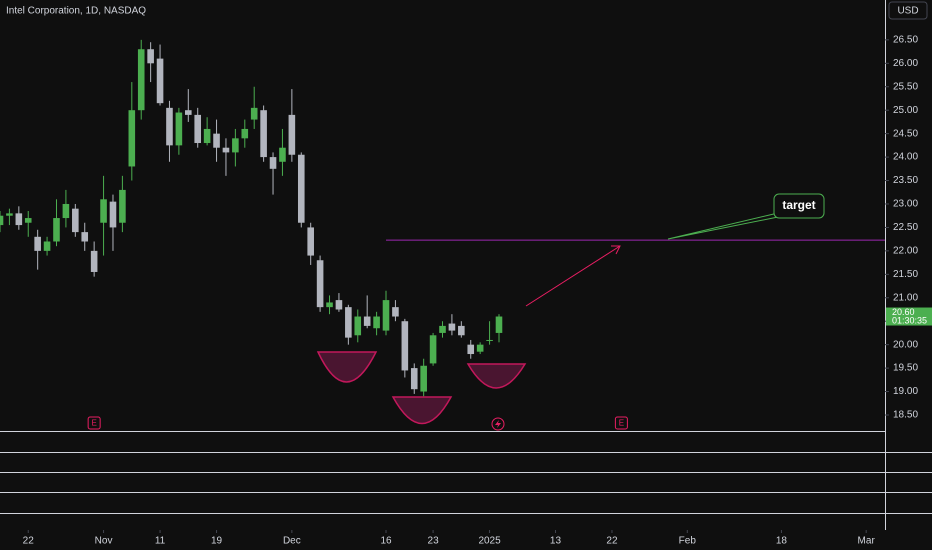 This screenshot has width=932, height=550. Describe the element at coordinates (905, 227) in the screenshot. I see `y-tick-label: 22.50` at that location.